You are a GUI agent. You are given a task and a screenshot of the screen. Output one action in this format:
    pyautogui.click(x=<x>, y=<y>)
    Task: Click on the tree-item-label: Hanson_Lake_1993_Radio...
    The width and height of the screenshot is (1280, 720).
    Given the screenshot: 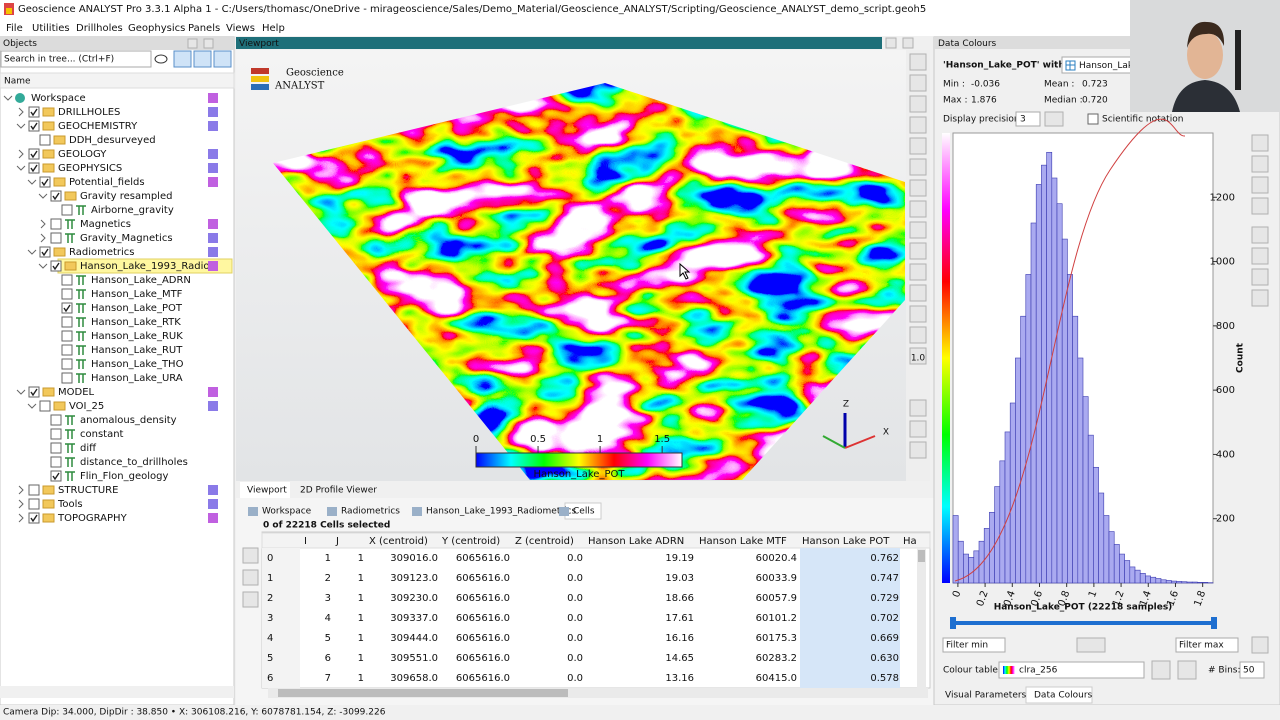 What is the action you would take?
    pyautogui.click(x=149, y=266)
    